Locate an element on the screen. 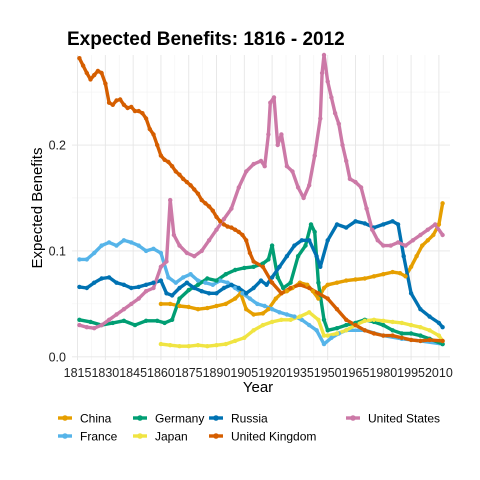 The width and height of the screenshot is (480, 480). y-tick-label: 0.1 is located at coordinates (57, 251).